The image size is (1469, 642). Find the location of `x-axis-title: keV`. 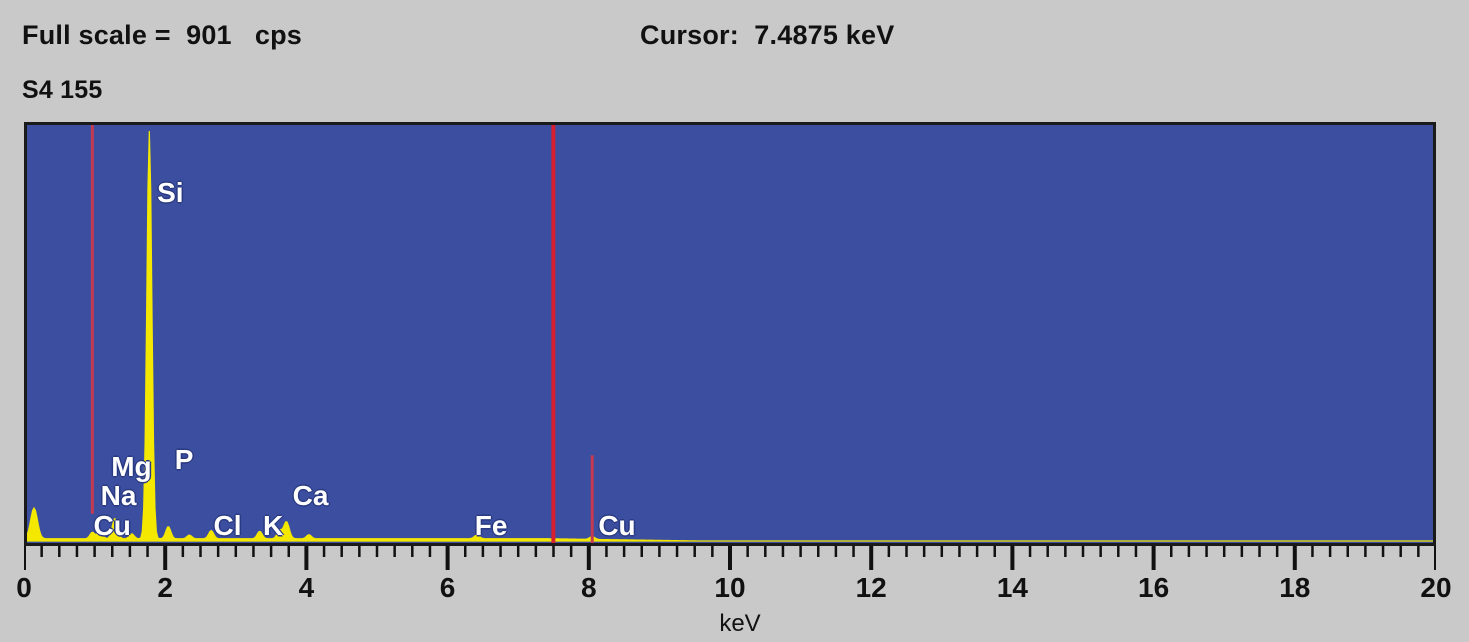

x-axis-title: keV is located at coordinates (740, 623).